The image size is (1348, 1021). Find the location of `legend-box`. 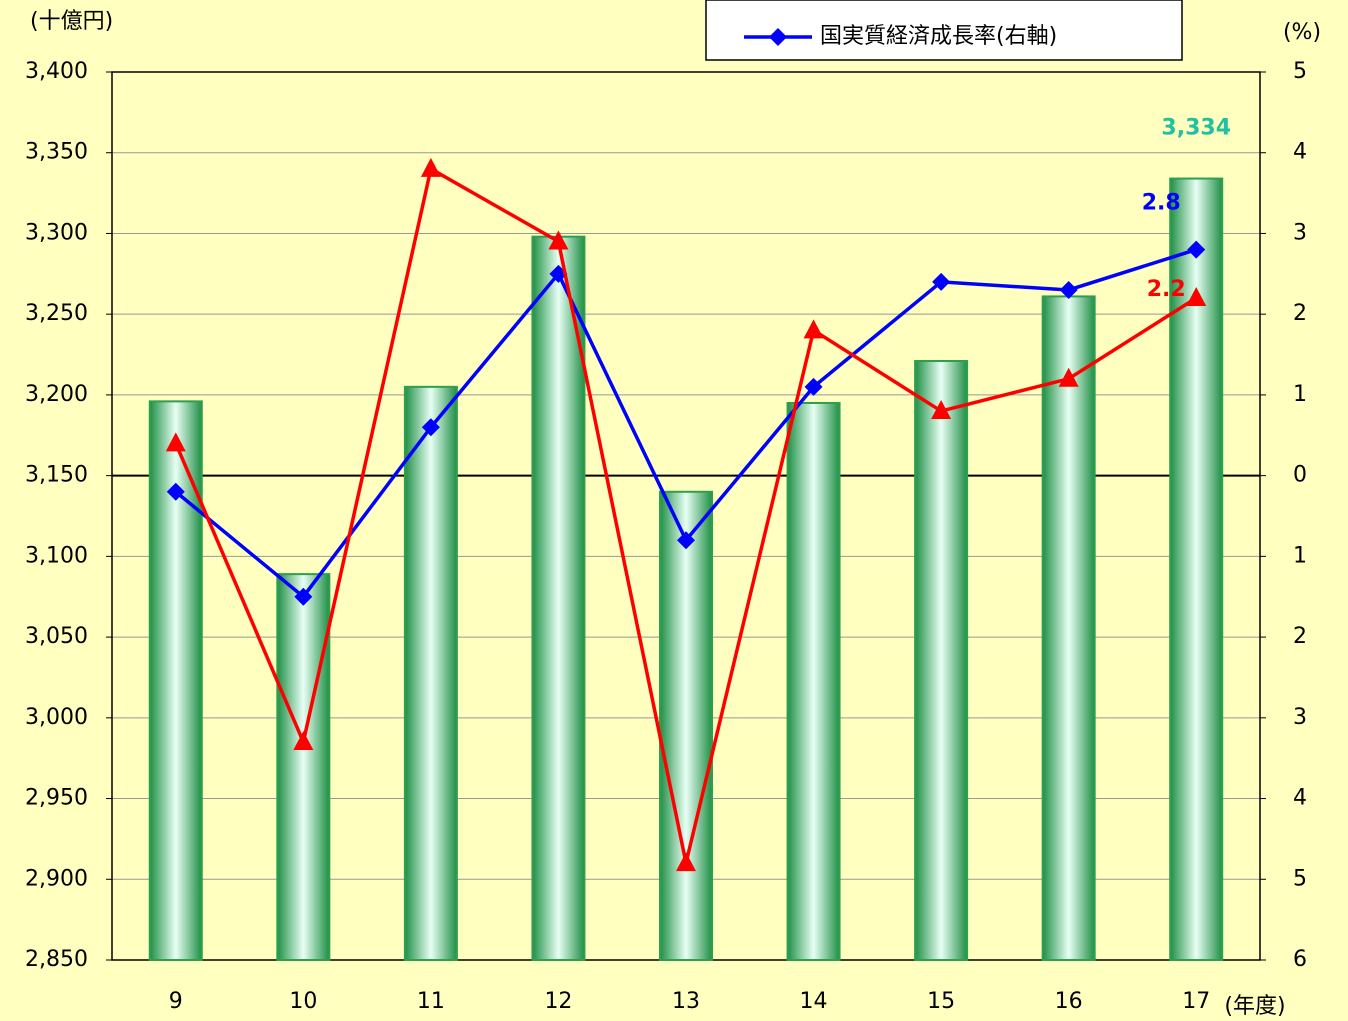

legend-box is located at coordinates (944, 30).